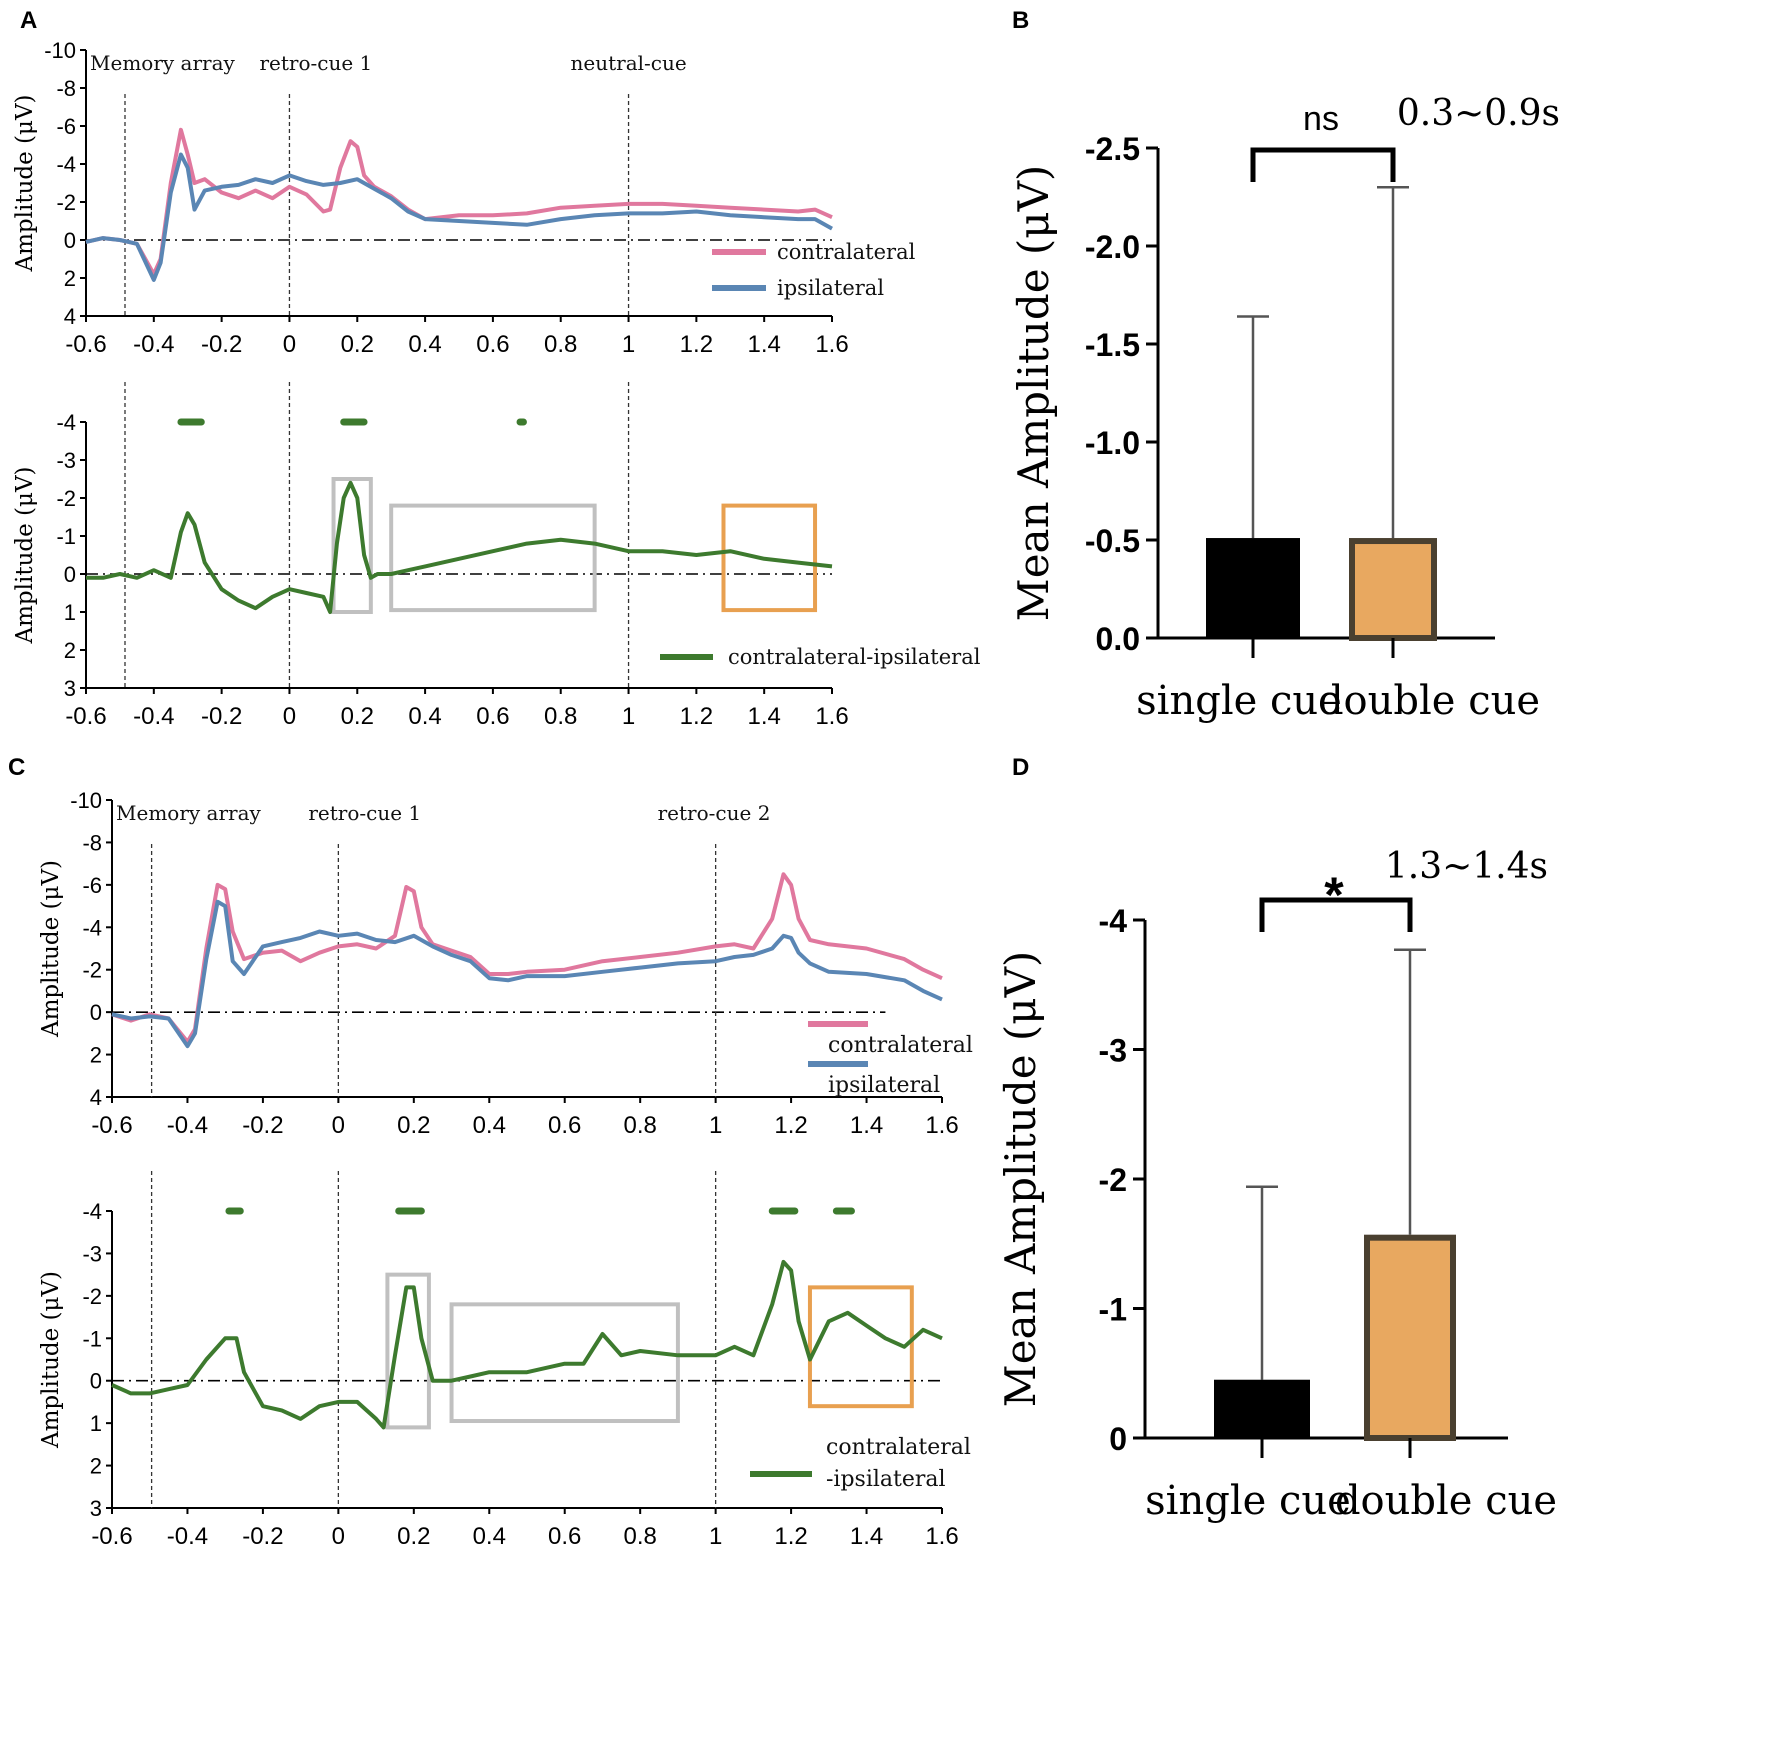 This screenshot has width=1772, height=1762. What do you see at coordinates (527, 1344) in the screenshot?
I see `series-line-contralateral-ipsilateral` at bounding box center [527, 1344].